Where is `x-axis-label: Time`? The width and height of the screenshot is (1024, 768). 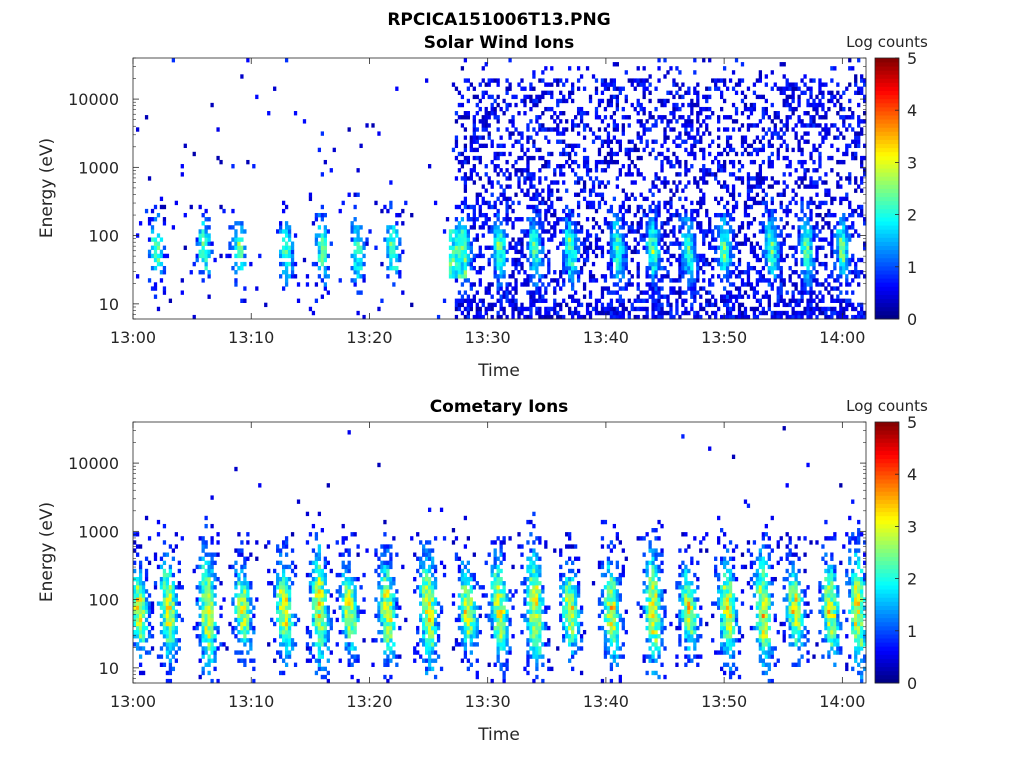
x-axis-label: Time is located at coordinates (498, 371).